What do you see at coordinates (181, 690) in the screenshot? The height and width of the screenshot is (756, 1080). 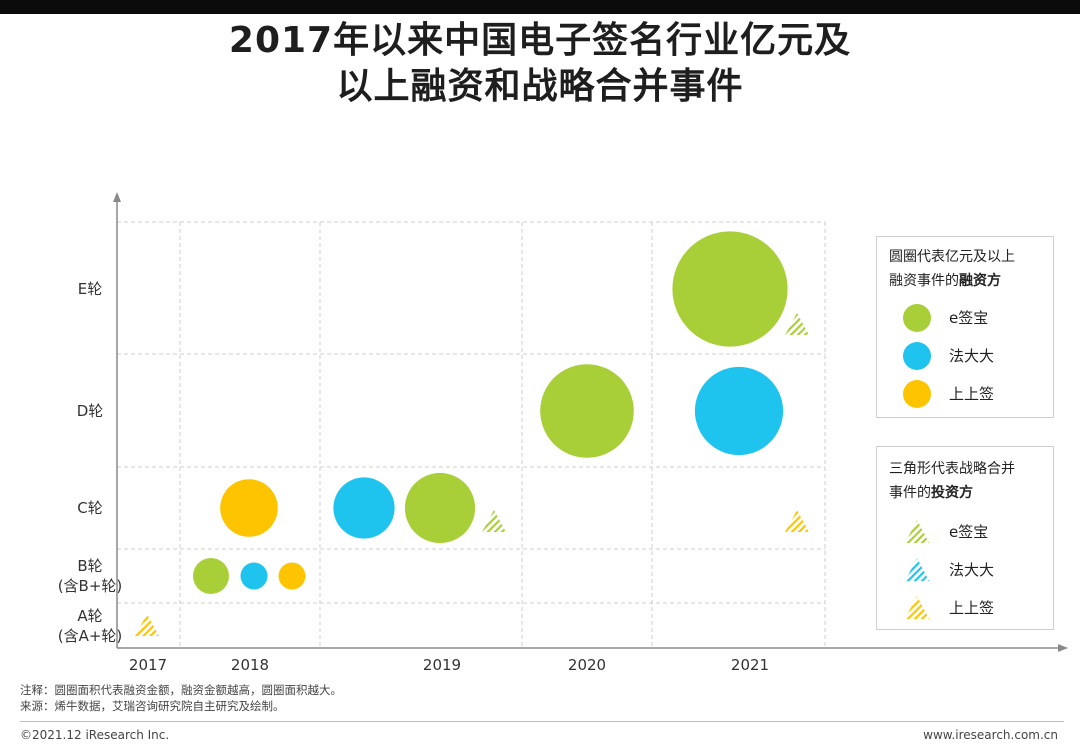 I see `footnote: 注释：圆圈面积代表融资金额，融资金额越高，圆圈面积越大。` at bounding box center [181, 690].